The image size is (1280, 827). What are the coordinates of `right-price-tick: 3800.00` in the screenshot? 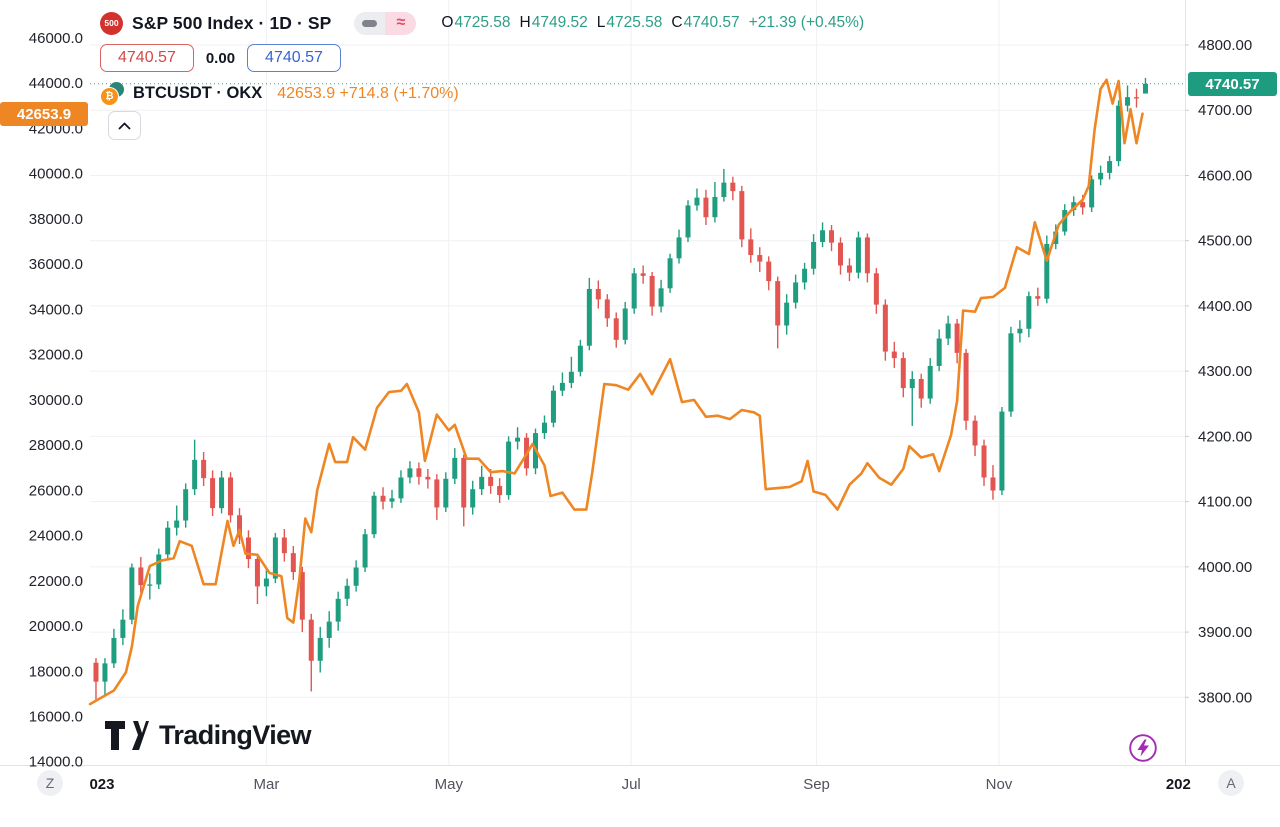 It's located at (1225, 697).